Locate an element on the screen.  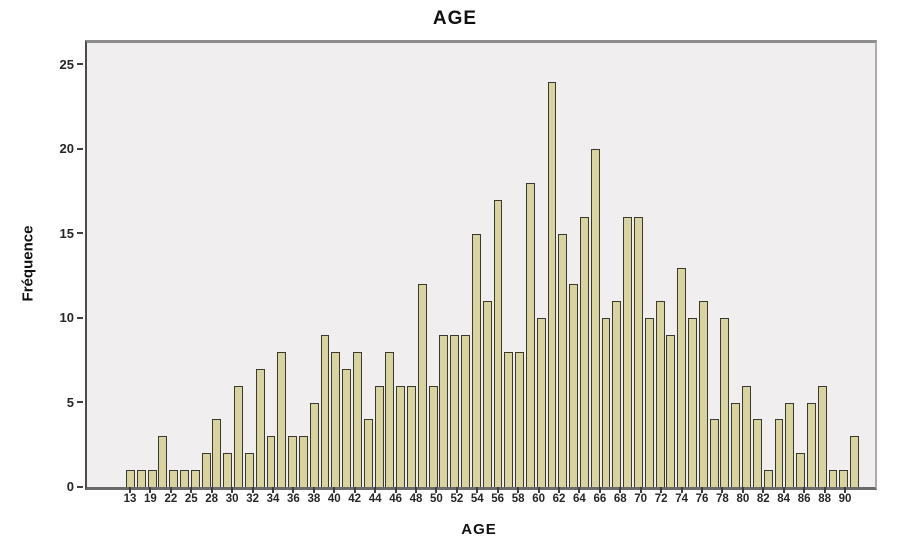
y-tick-label: 5 is located at coordinates (70, 402).